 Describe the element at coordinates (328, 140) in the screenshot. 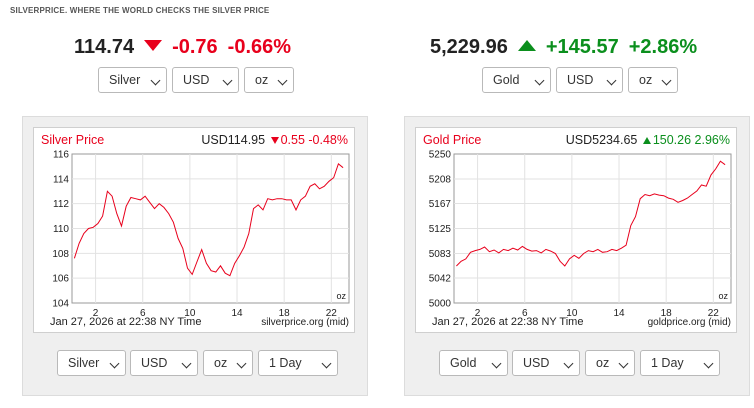

I see `chart-change-pct: -0.48%` at that location.